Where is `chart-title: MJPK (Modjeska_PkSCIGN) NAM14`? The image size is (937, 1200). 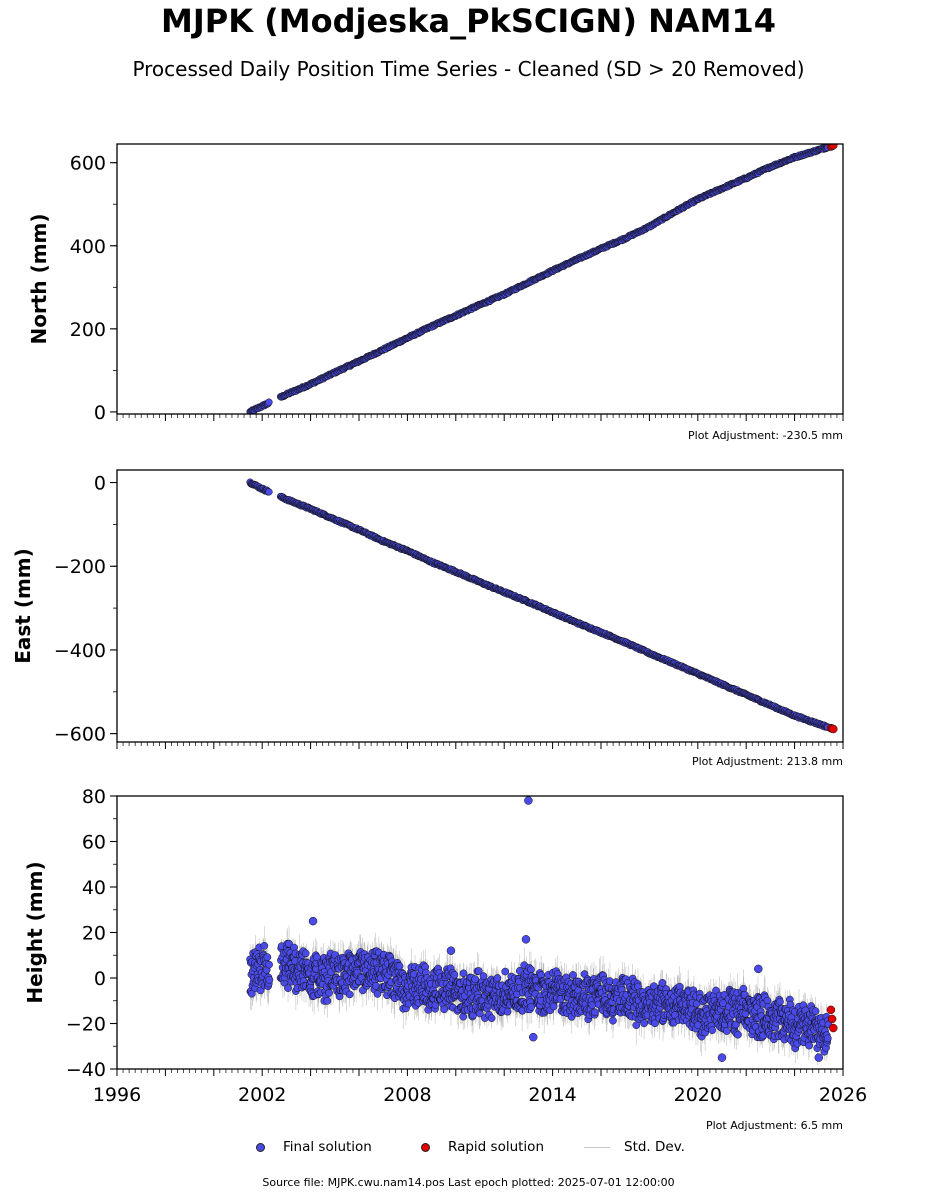
chart-title: MJPK (Modjeska_PkSCIGN) NAM14 is located at coordinates (468, 21).